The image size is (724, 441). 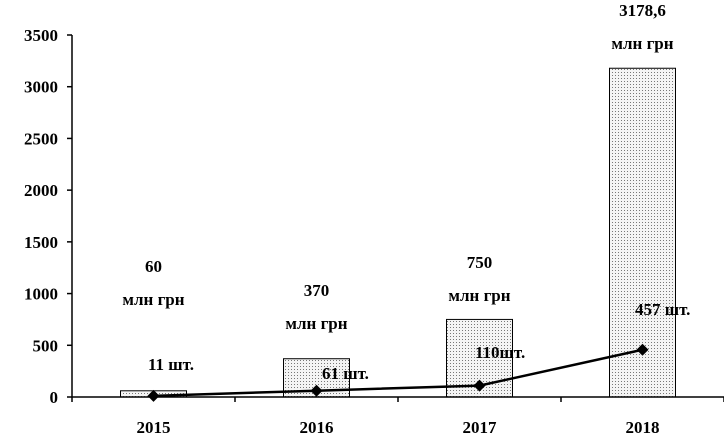 What do you see at coordinates (41, 138) in the screenshot?
I see `y-tick-label: 2500` at bounding box center [41, 138].